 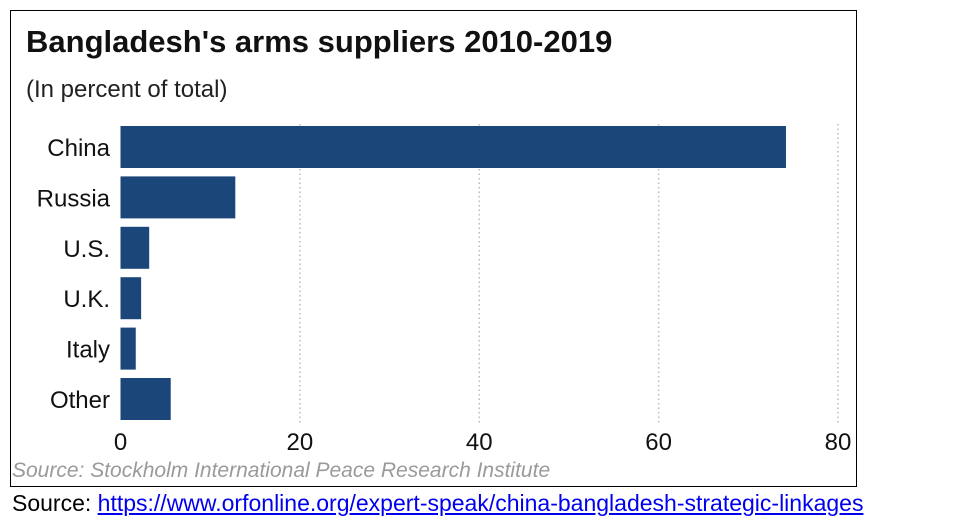 I want to click on category-label: Russia, so click(x=74, y=198).